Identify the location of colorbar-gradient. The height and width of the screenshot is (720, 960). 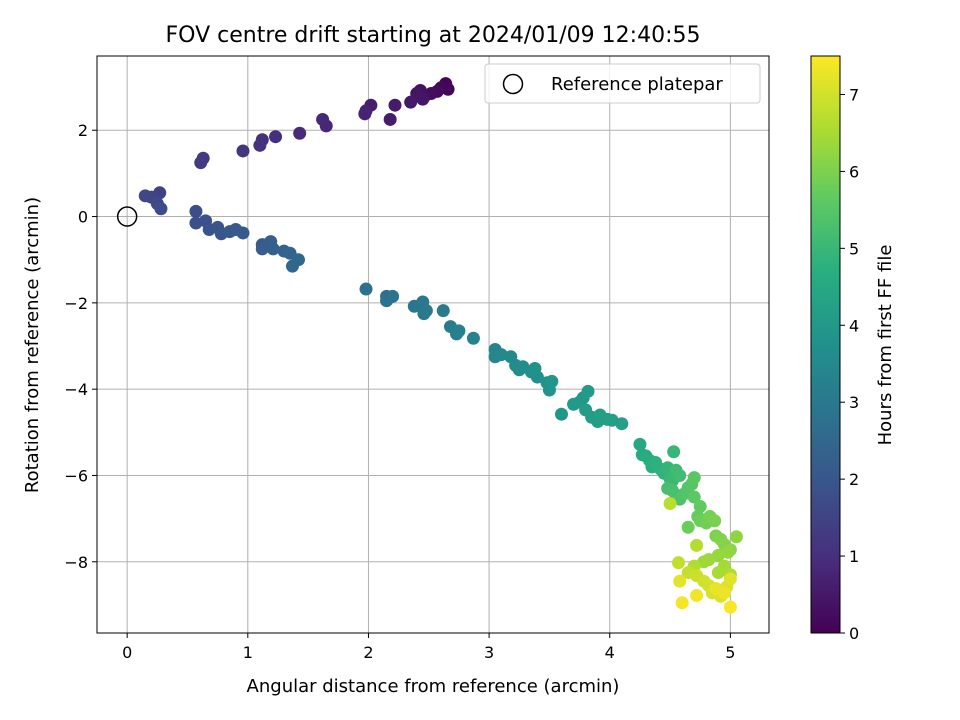
(825, 344).